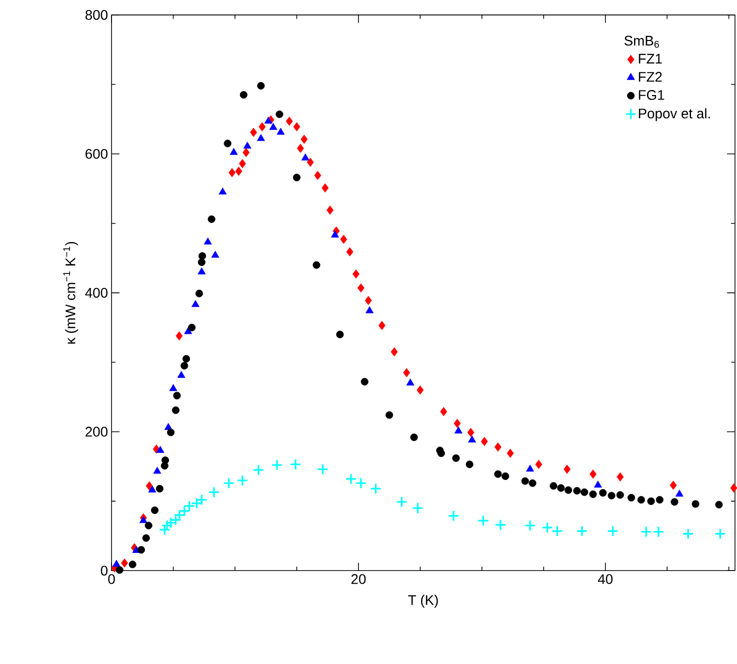 This screenshot has width=737, height=664. Describe the element at coordinates (97, 153) in the screenshot. I see `y-tick-label: 600` at that location.